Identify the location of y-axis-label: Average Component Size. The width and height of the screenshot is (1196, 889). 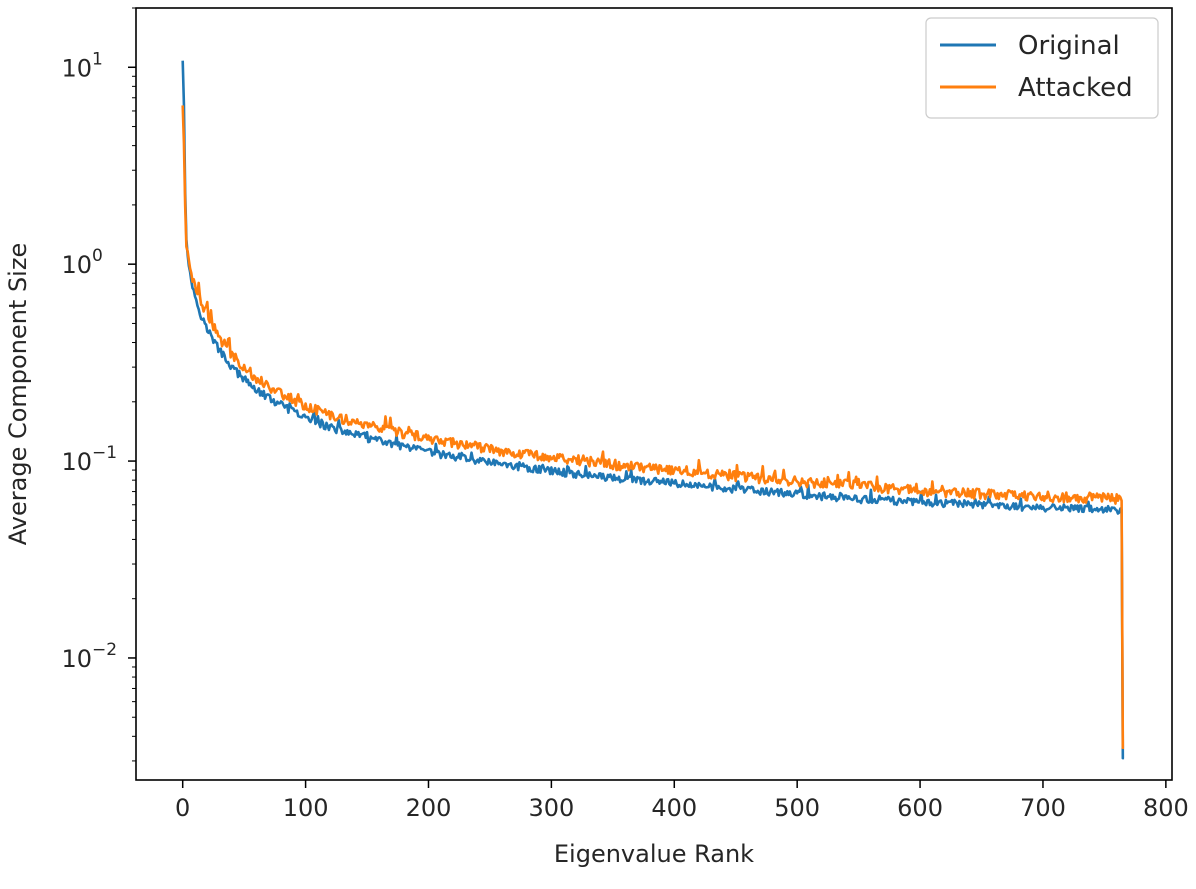
(18, 394).